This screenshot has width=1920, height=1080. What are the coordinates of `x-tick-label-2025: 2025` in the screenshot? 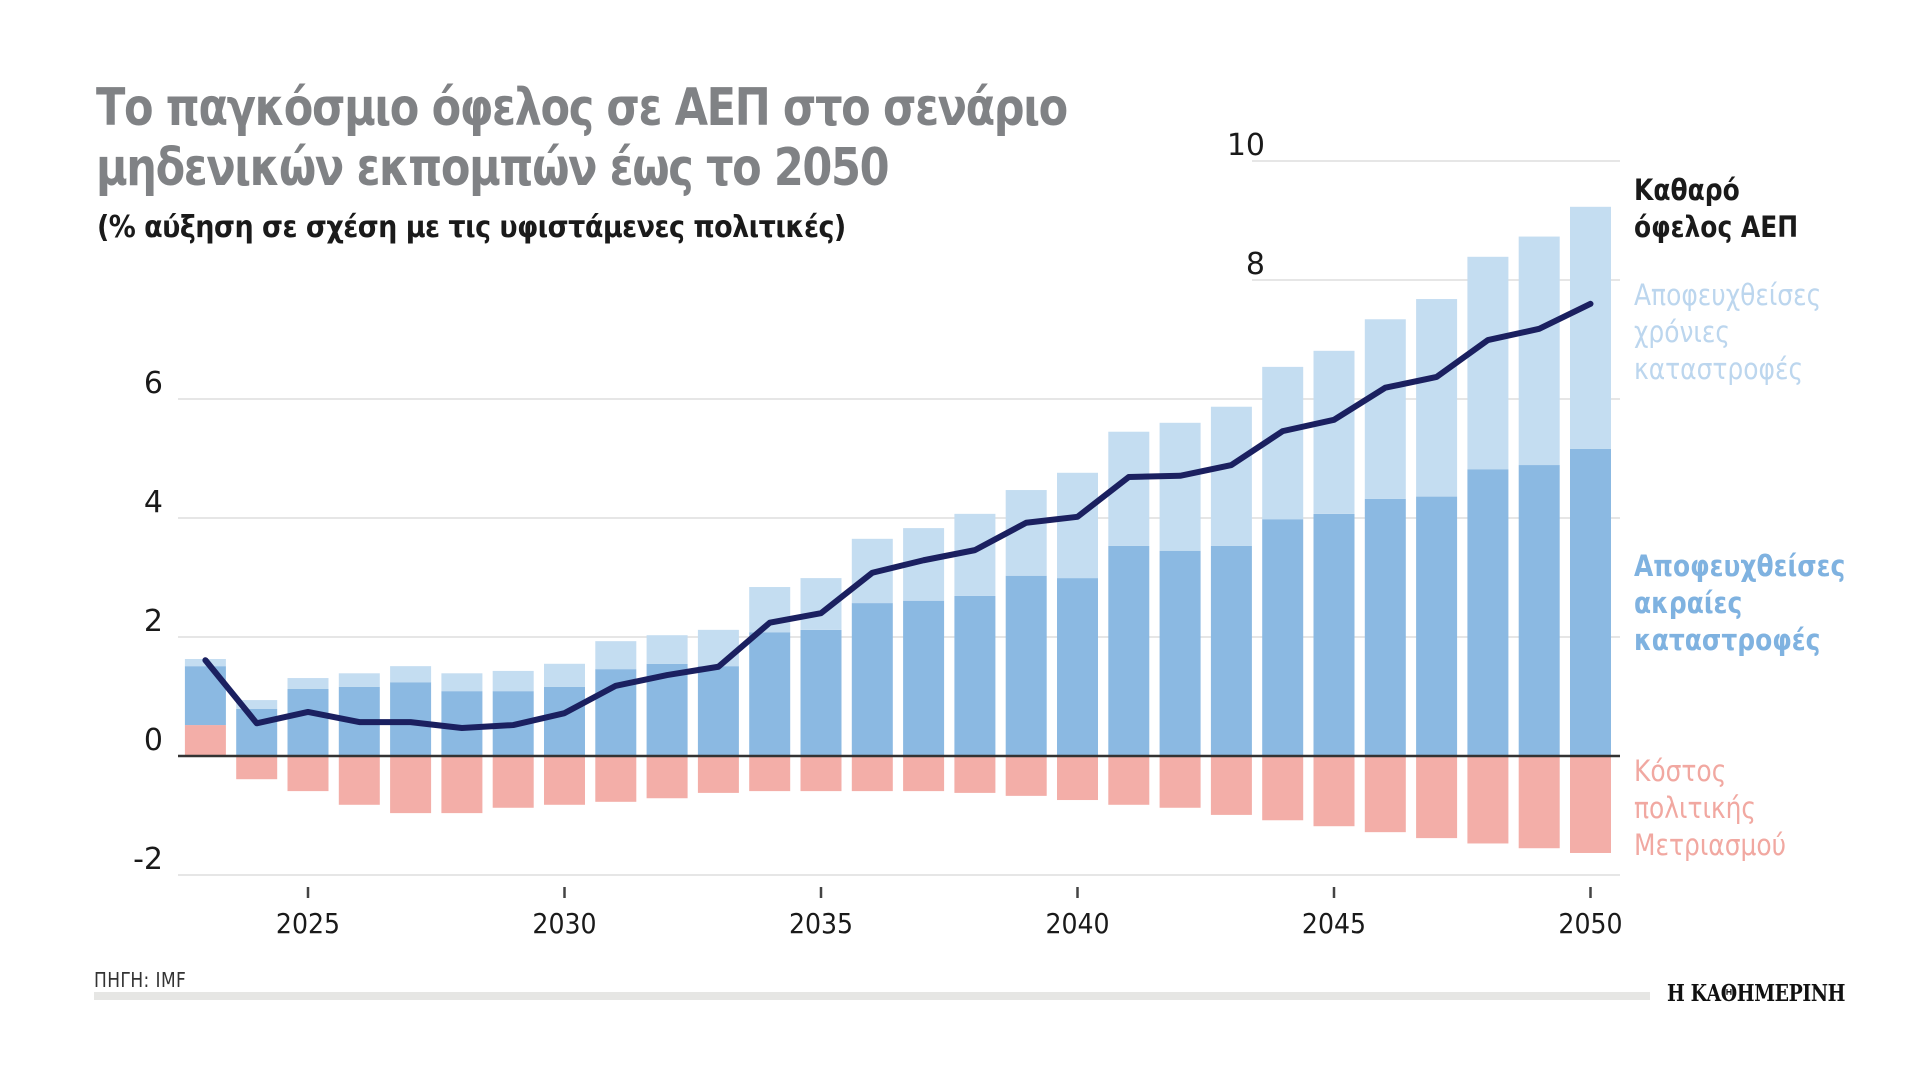 It's located at (308, 924).